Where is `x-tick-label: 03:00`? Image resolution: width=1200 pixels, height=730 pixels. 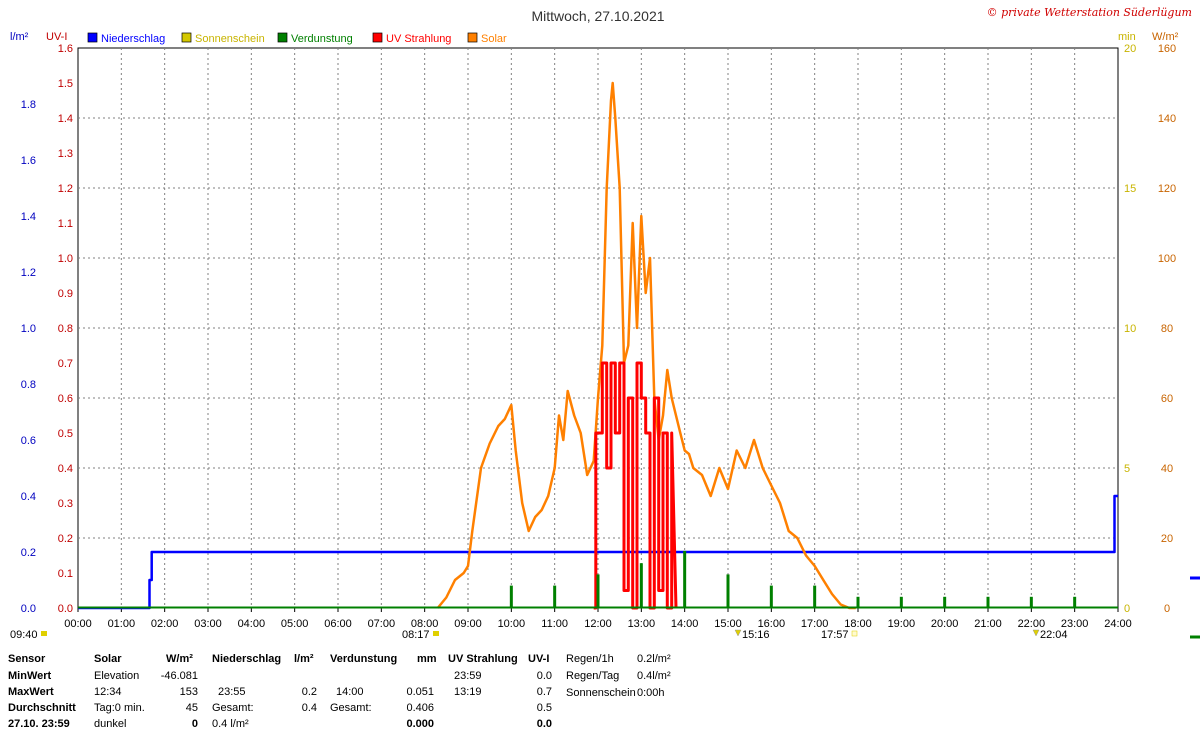 x-tick-label: 03:00 is located at coordinates (208, 624).